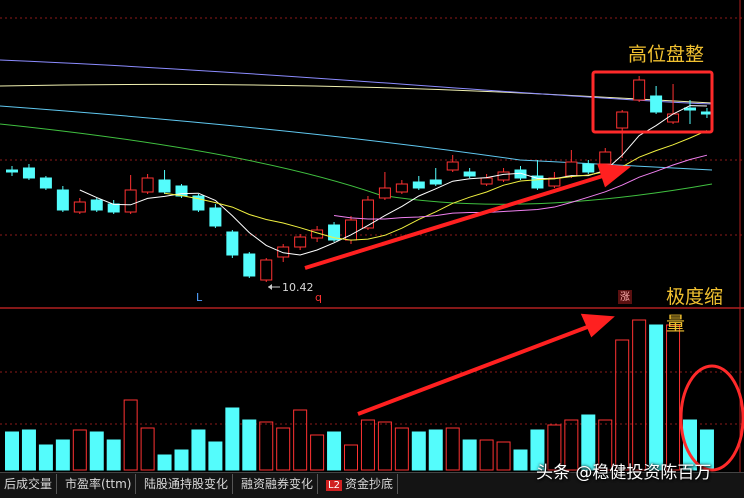 Image resolution: width=744 pixels, height=498 pixels. I want to click on marker-zhang: 涨, so click(625, 297).